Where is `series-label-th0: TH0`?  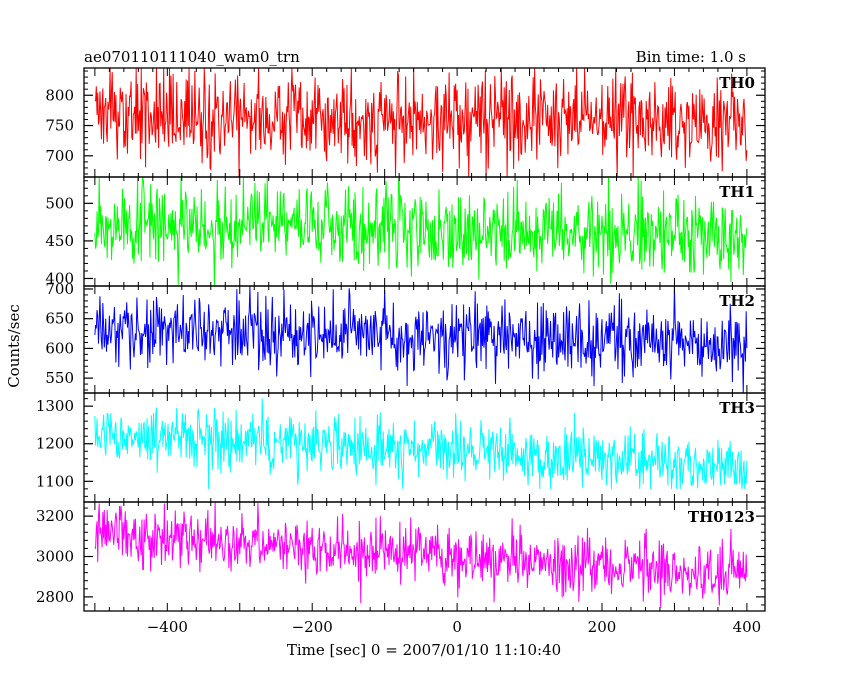
series-label-th0: TH0 is located at coordinates (737, 83).